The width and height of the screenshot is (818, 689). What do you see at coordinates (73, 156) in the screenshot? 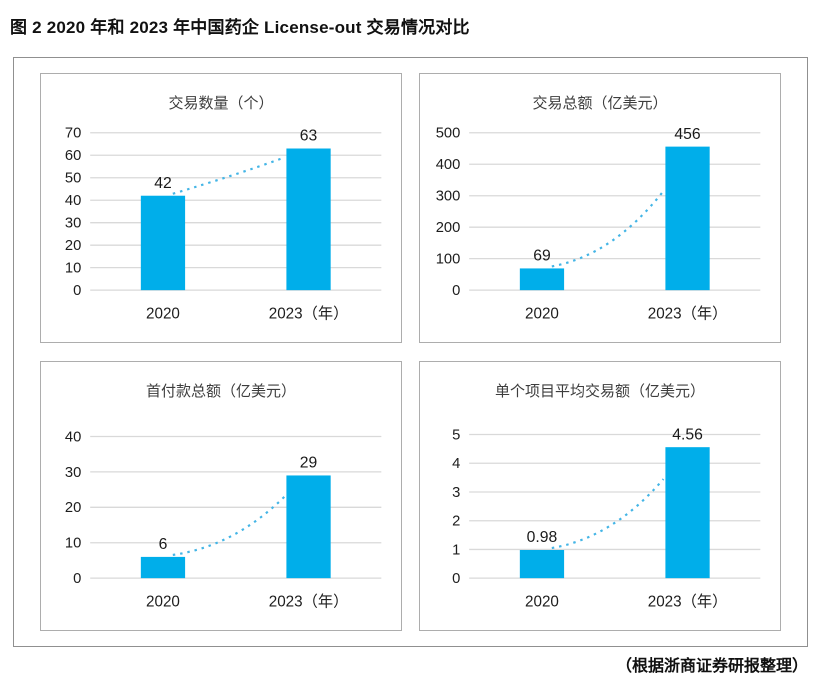
I see `y-tick-label: 60` at bounding box center [73, 156].